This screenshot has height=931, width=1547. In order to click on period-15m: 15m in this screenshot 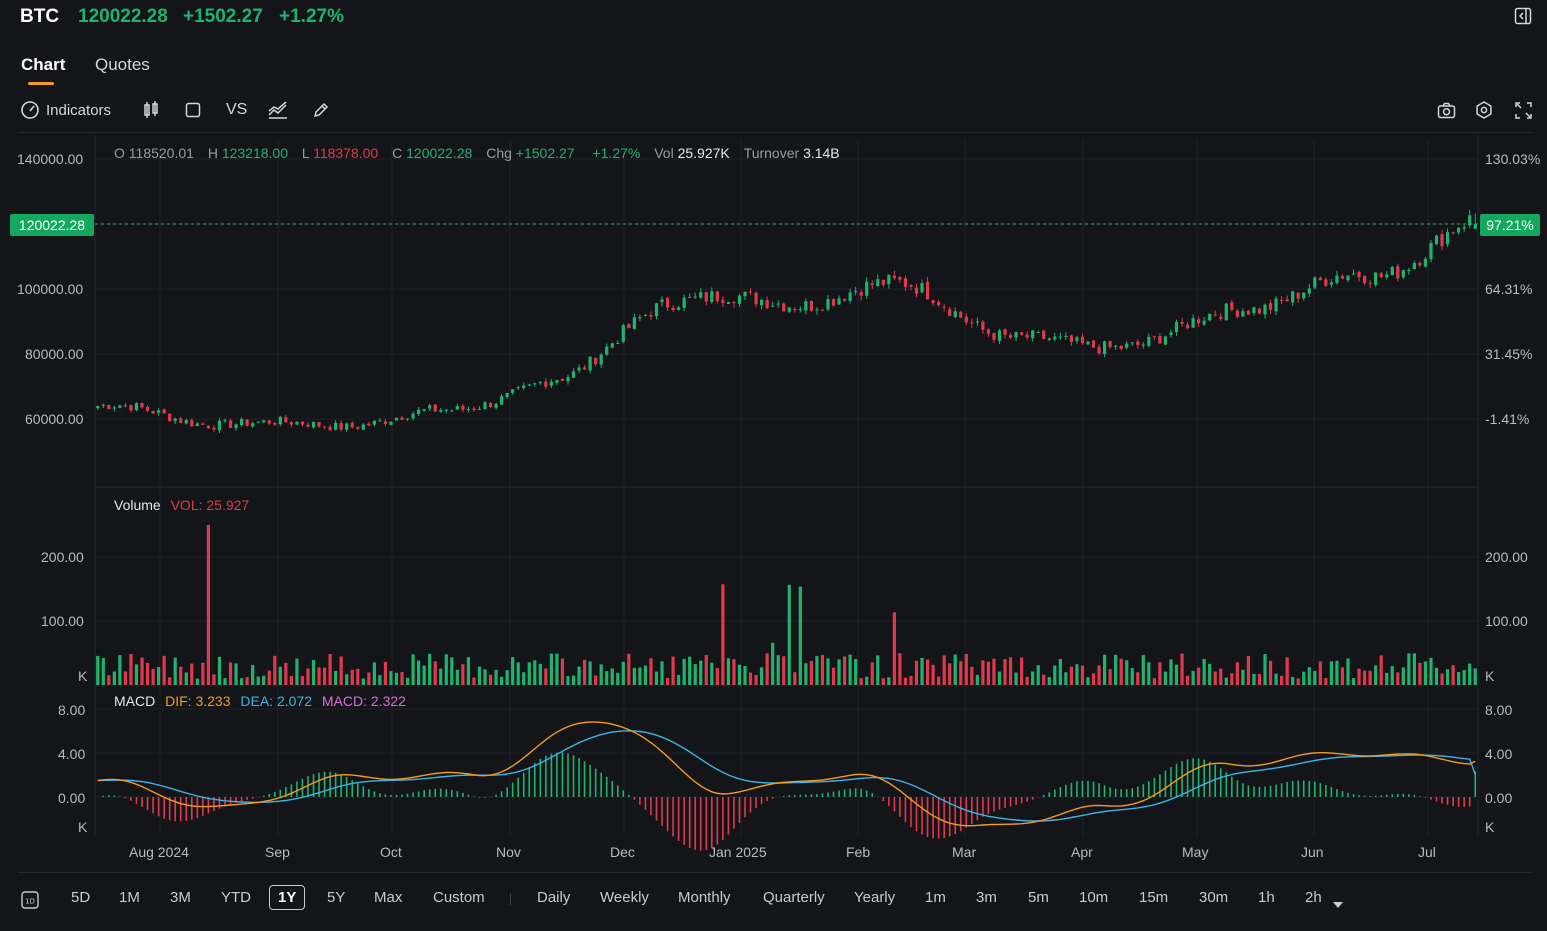, I will do `click(1154, 897)`.